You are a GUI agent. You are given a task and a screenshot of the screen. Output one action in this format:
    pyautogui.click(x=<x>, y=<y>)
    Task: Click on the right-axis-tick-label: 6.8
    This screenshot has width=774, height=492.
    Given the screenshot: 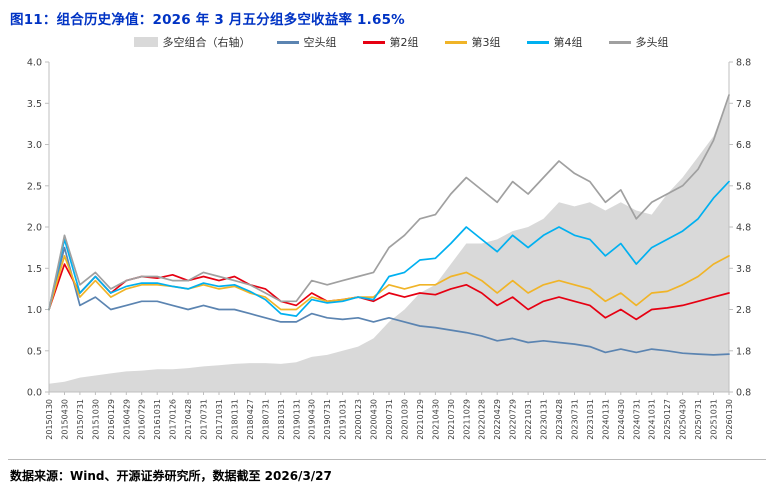 What is the action you would take?
    pyautogui.click(x=743, y=145)
    